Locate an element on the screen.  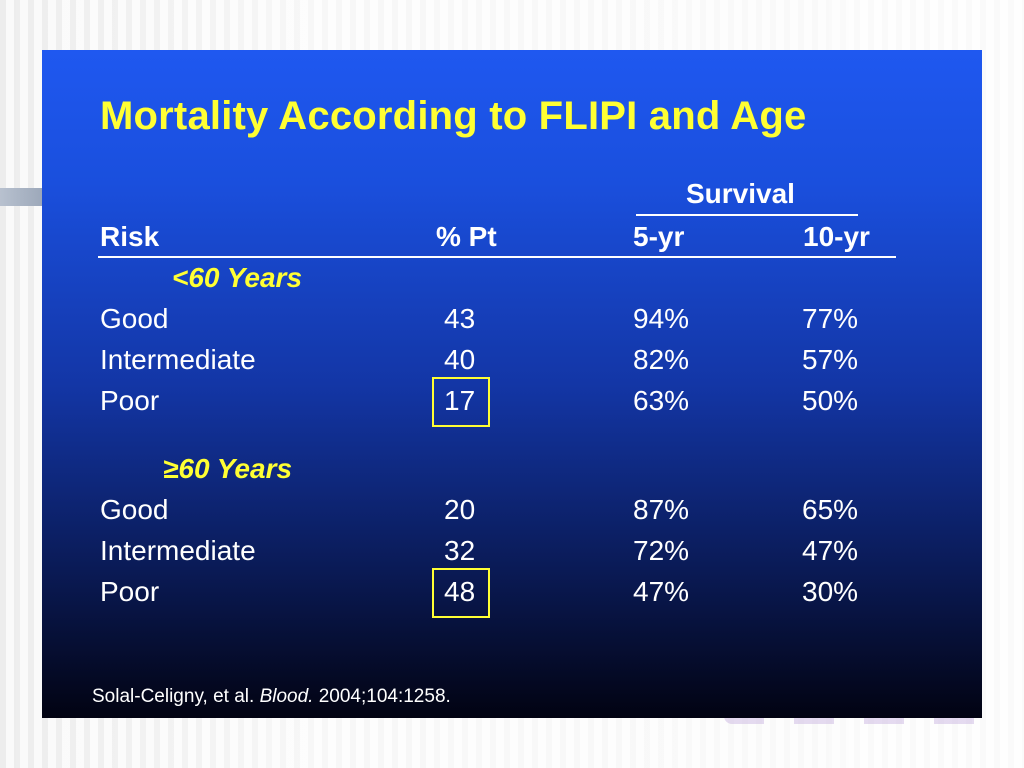
row-60plus-intermediate-pct: 32 is located at coordinates (460, 550).